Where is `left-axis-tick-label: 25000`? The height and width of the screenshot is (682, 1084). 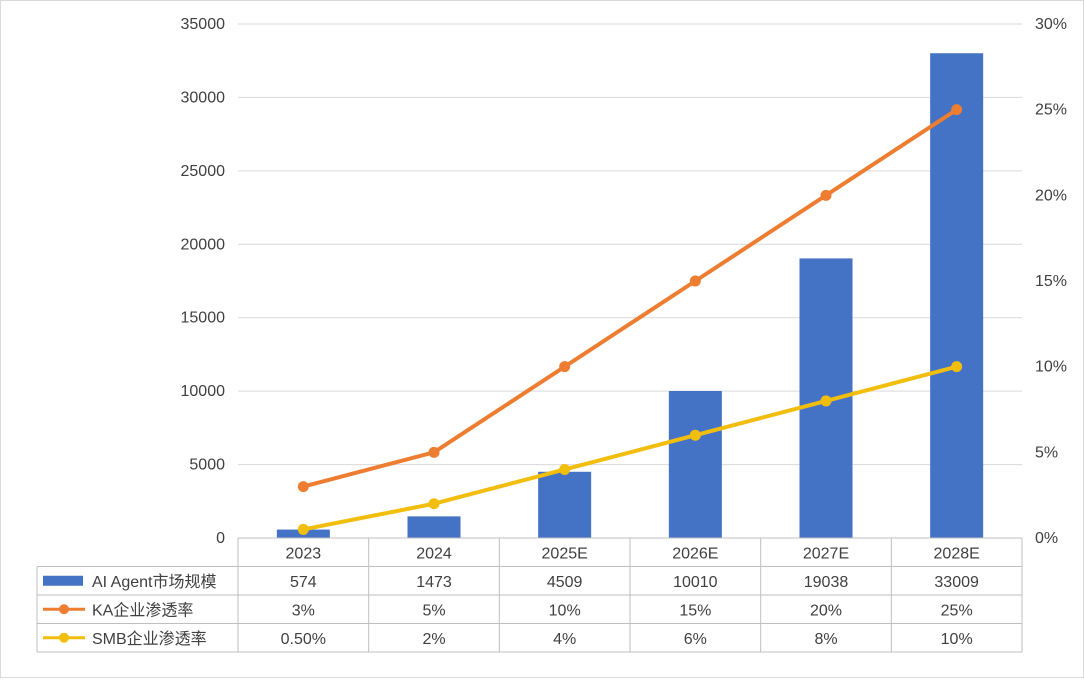 left-axis-tick-label: 25000 is located at coordinates (203, 171).